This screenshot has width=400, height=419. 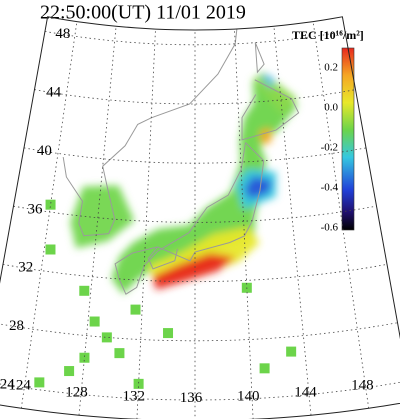 What do you see at coordinates (133, 397) in the screenshot?
I see `longitude-label: 132` at bounding box center [133, 397].